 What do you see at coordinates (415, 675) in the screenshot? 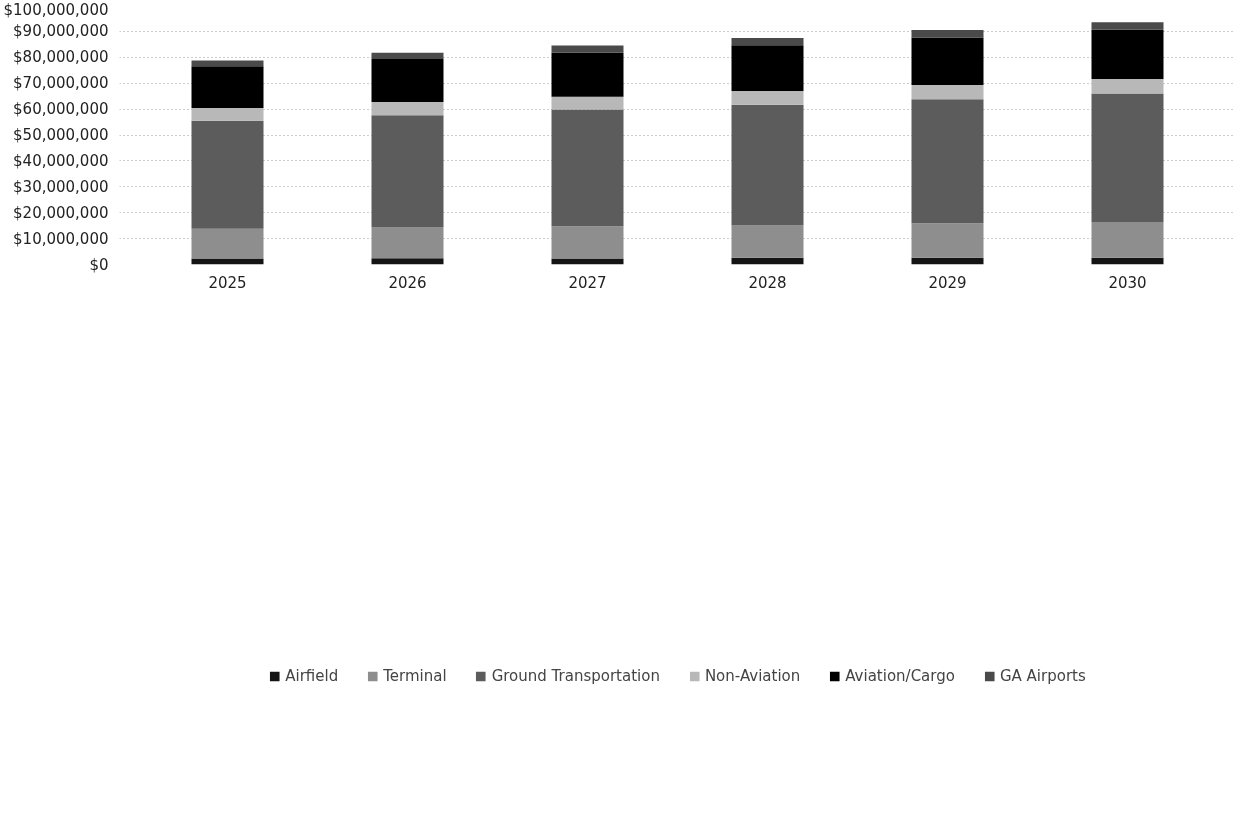
I see `legend-label: Terminal` at bounding box center [415, 675].